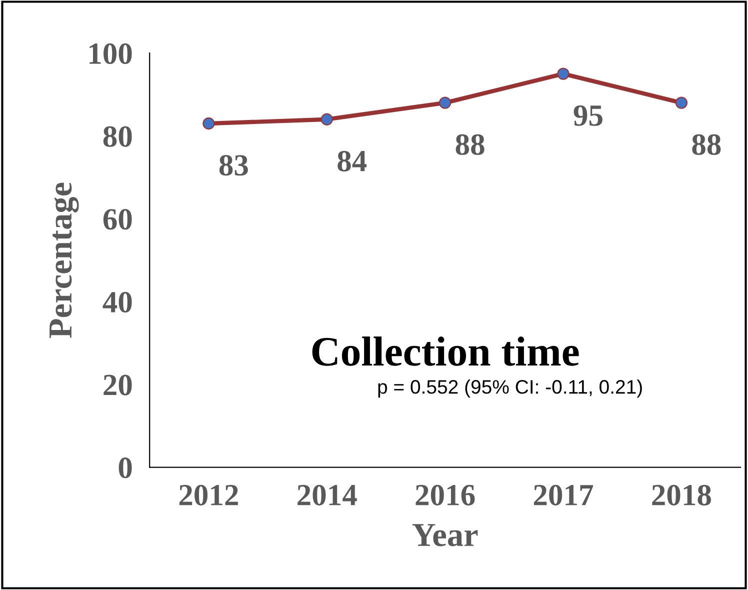 This screenshot has height=590, width=748. I want to click on y-axis-title: Percentage, so click(64, 260).